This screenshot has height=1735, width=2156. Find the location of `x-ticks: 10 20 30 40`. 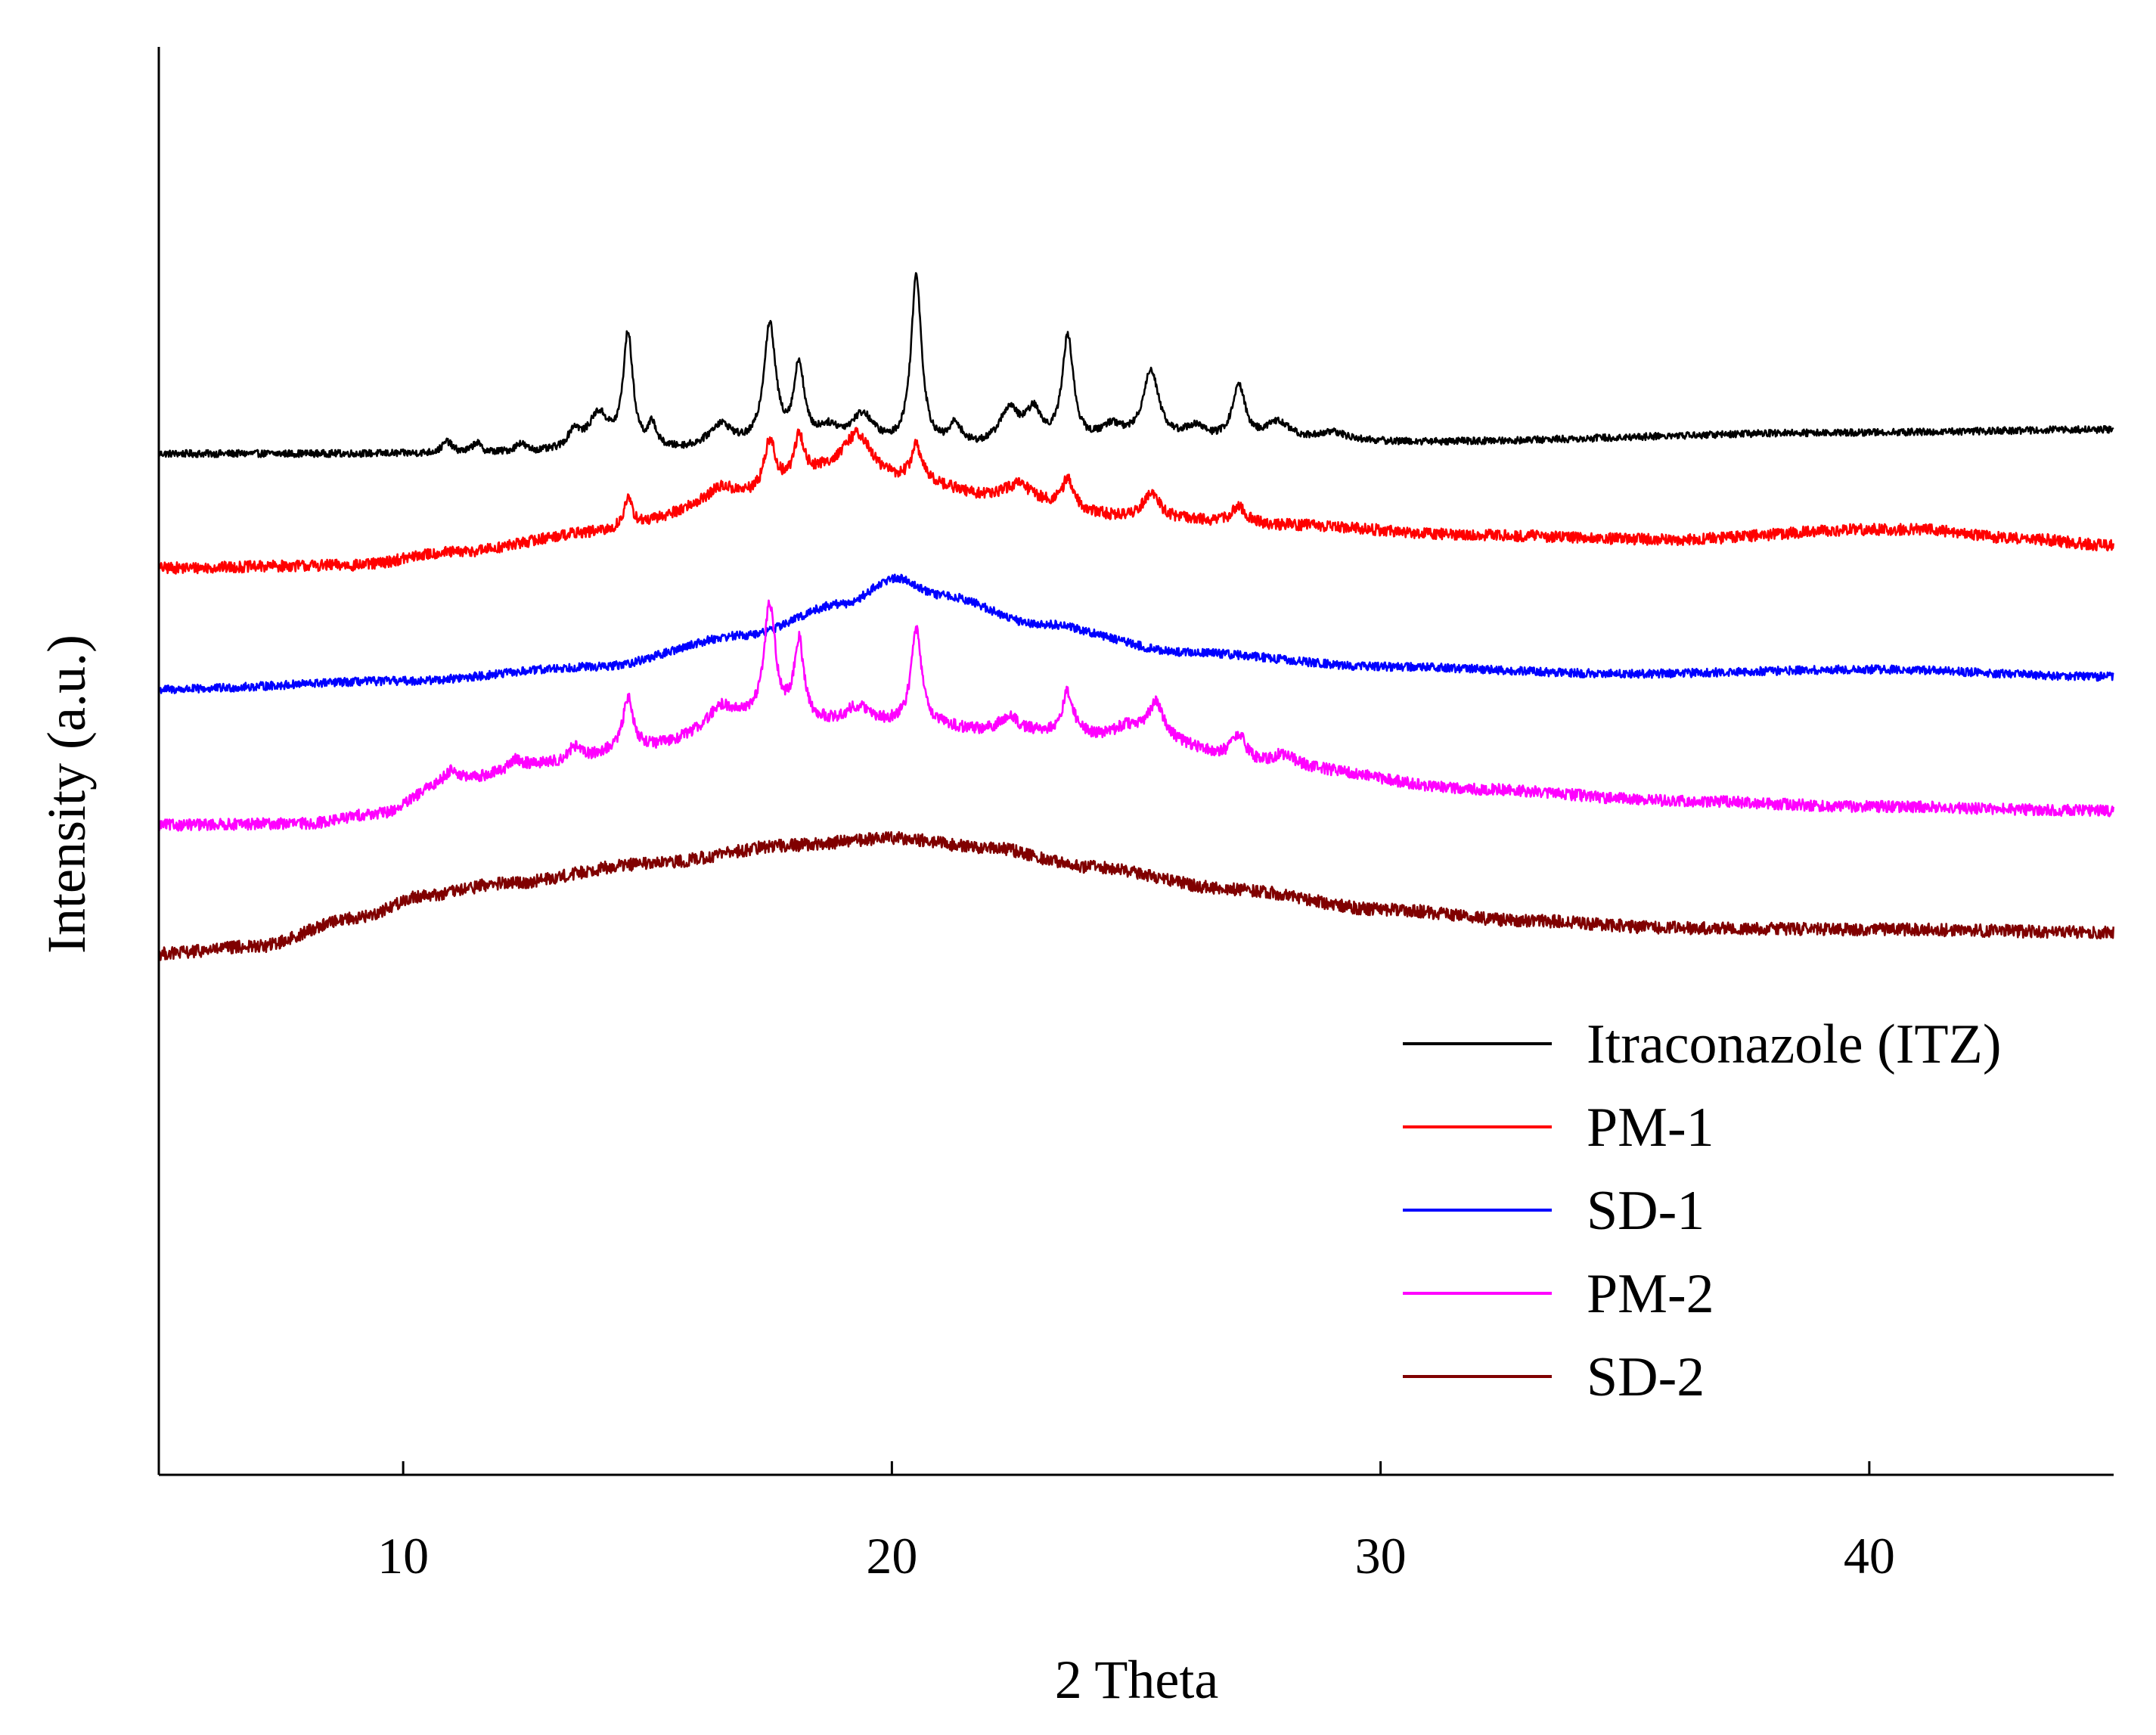

x-ticks: 10 20 30 40 is located at coordinates (1136, 1523).